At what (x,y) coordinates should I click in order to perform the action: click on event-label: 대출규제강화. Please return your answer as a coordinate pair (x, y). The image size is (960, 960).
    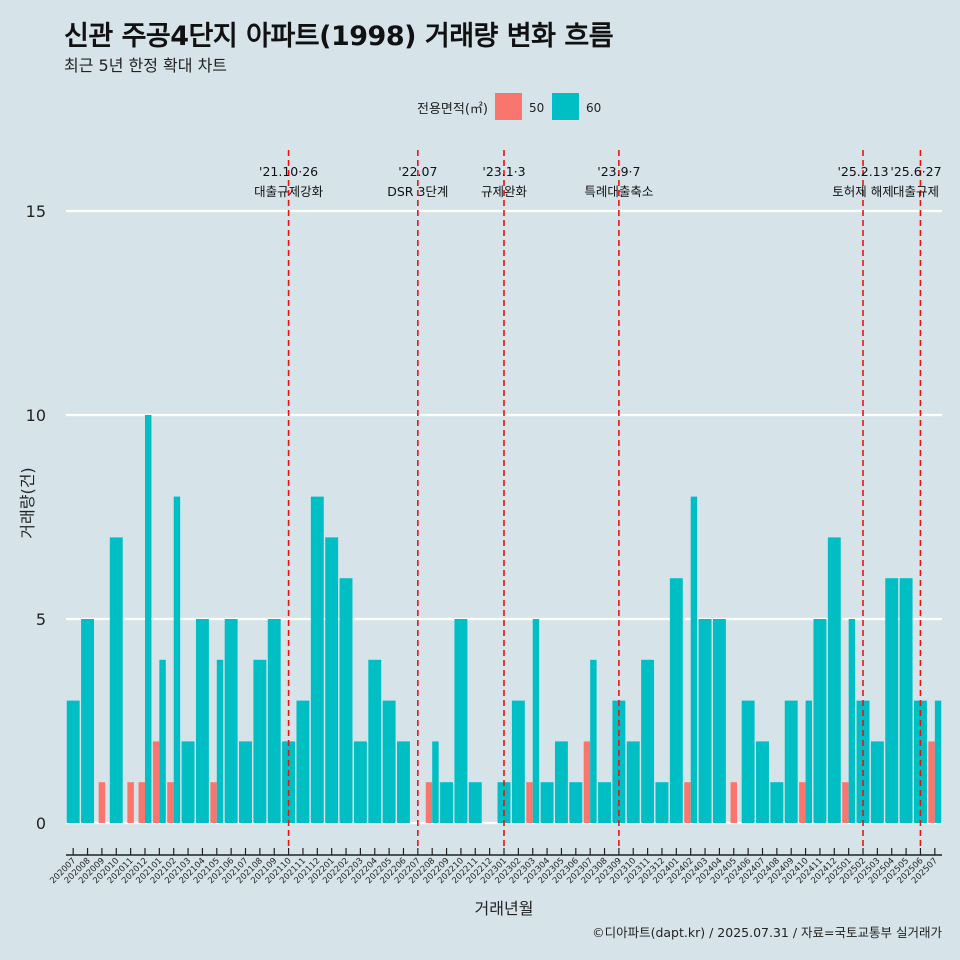
    Looking at the image, I should click on (289, 191).